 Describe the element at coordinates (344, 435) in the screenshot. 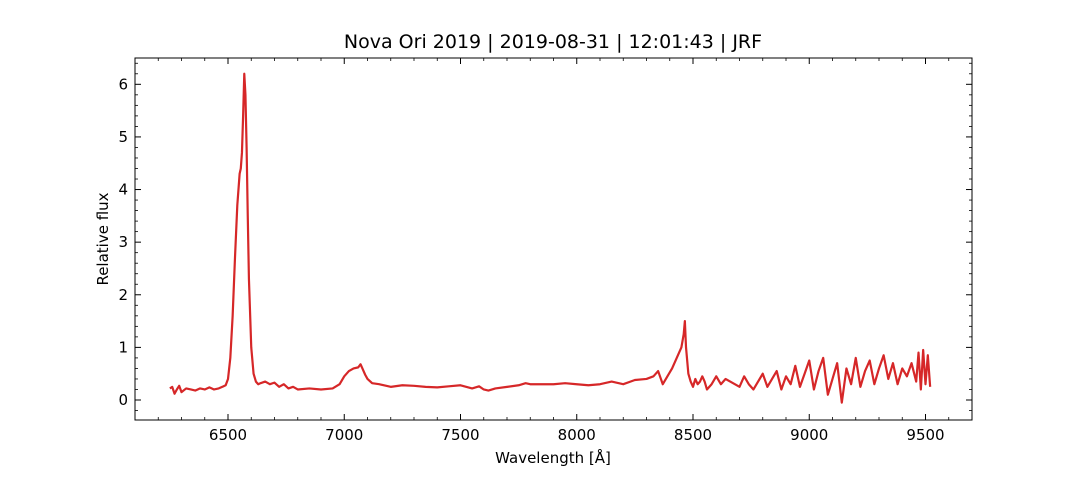

I see `x-tick-label: 7000` at that location.